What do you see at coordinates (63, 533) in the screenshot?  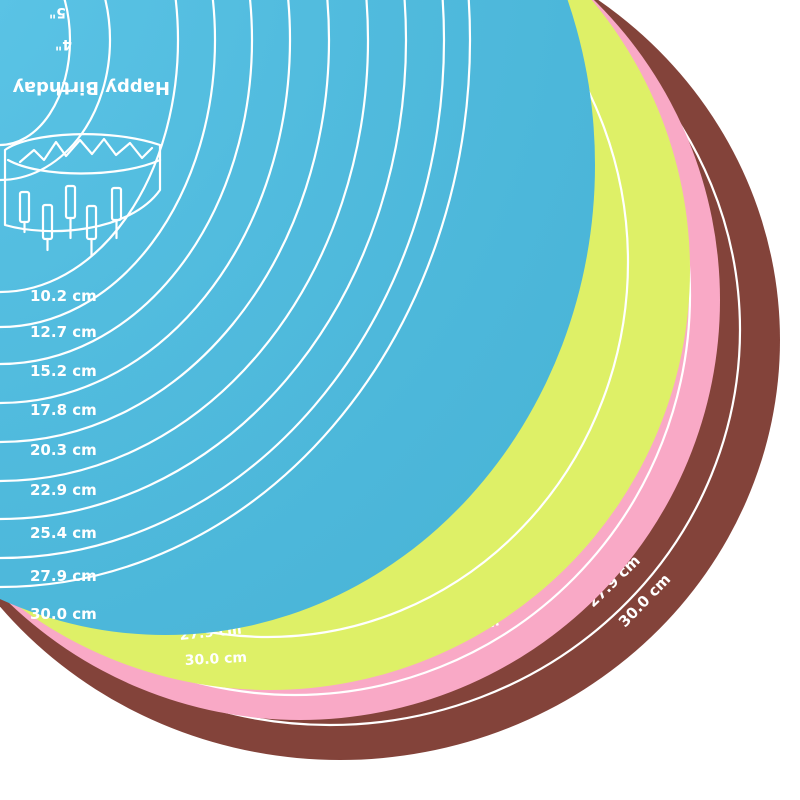 I see `measurement-25-4: 25.4 cm` at bounding box center [63, 533].